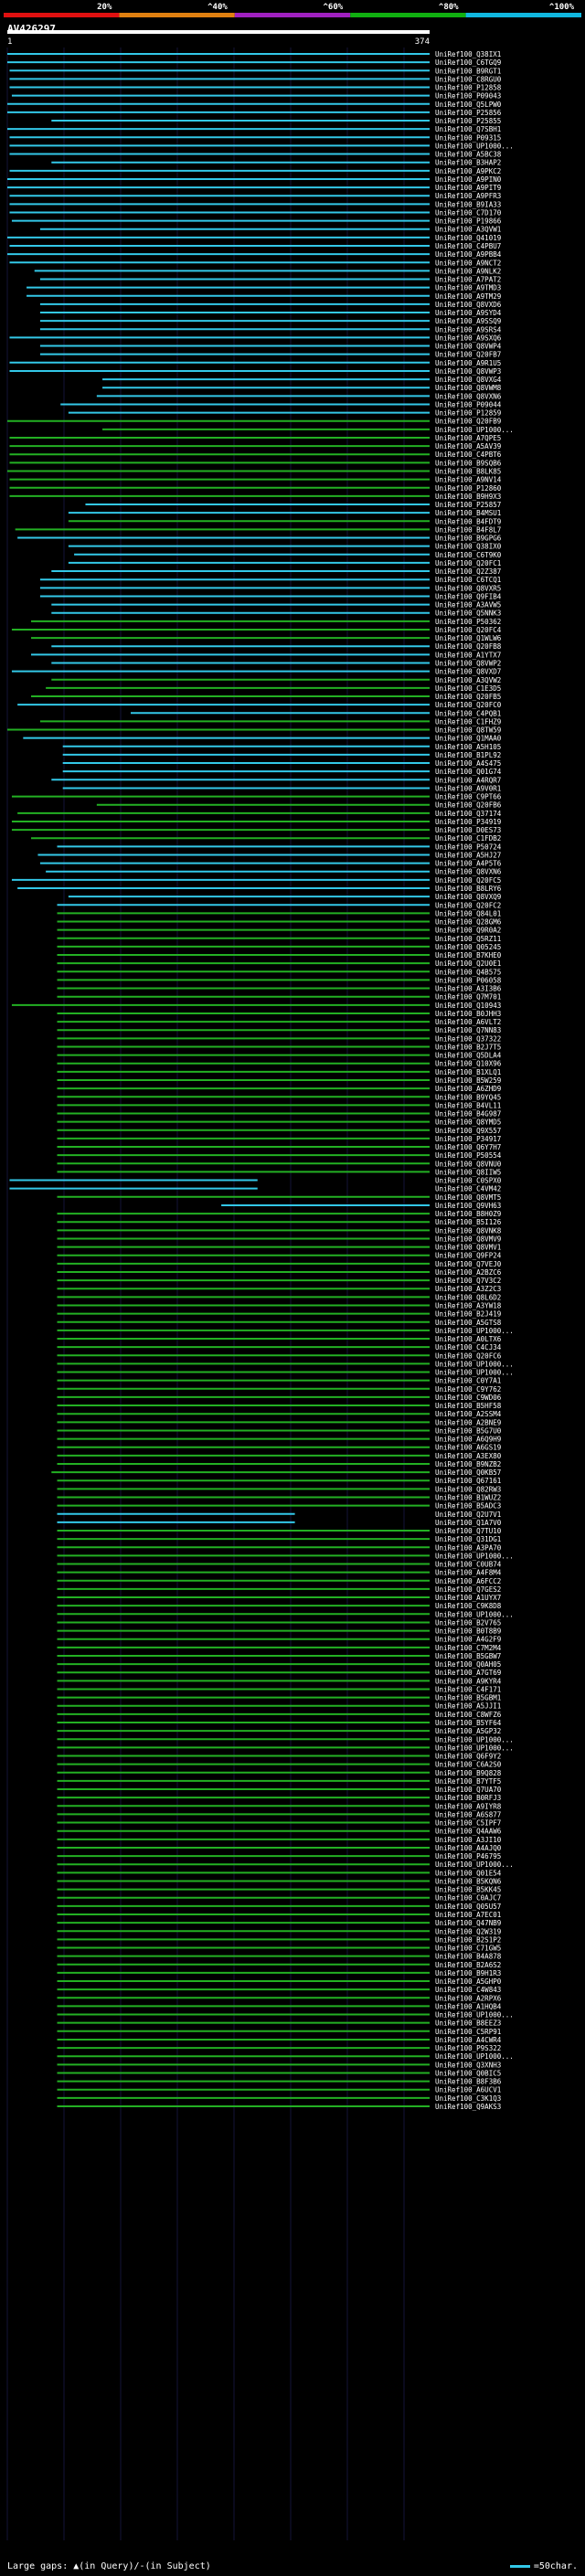  I want to click on hit-row: UniRef100_A5GTS8, so click(280, 1323).